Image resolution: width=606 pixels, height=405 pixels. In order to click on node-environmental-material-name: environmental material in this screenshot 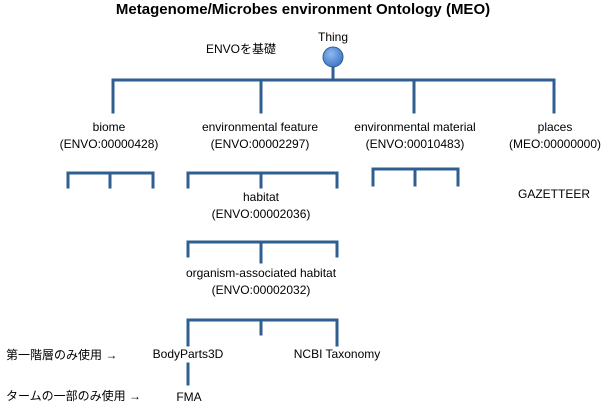, I will do `click(415, 127)`.